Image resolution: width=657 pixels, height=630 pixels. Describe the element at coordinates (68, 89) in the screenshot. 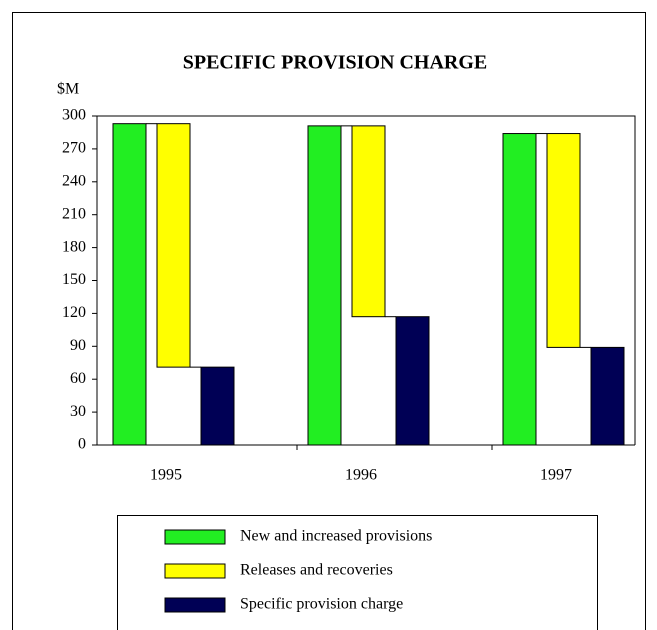

I see `y-axis-label: $M` at that location.